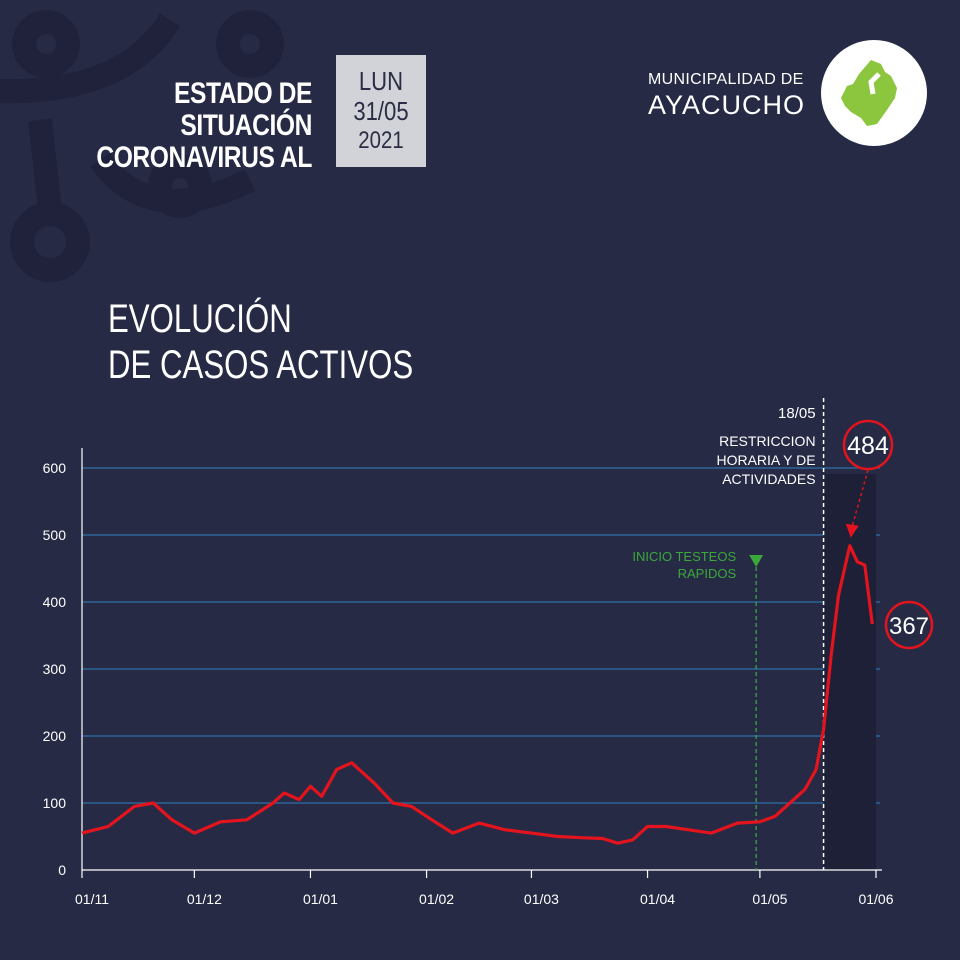  What do you see at coordinates (869, 93) in the screenshot?
I see `ayacucho-map-icon` at bounding box center [869, 93].